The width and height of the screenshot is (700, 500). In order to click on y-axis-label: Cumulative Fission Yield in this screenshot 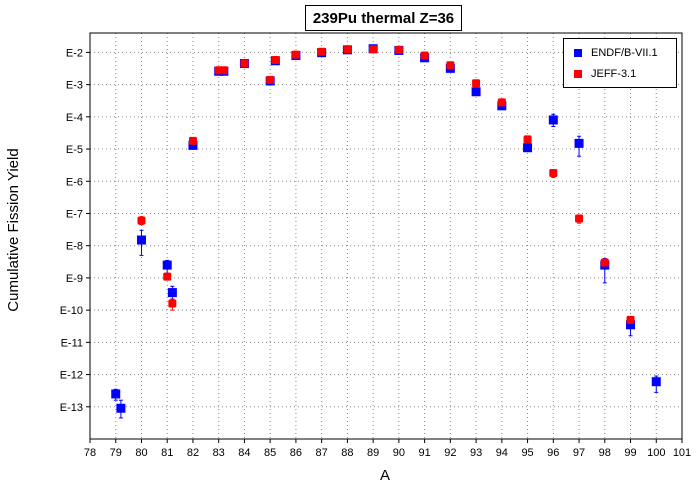, I will do `click(13, 230)`.